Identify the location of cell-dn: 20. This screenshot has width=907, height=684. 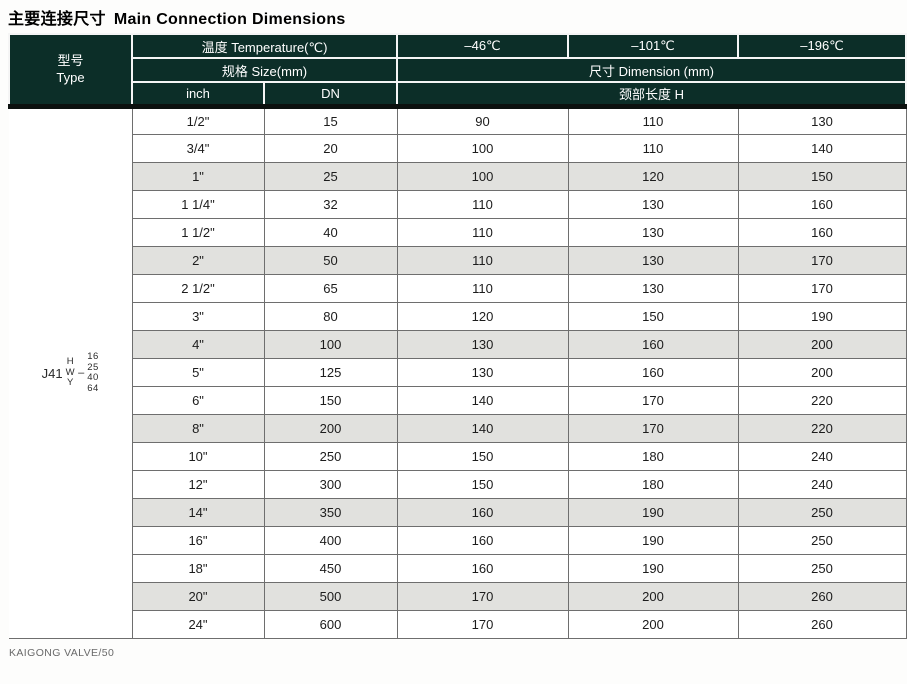
(330, 148).